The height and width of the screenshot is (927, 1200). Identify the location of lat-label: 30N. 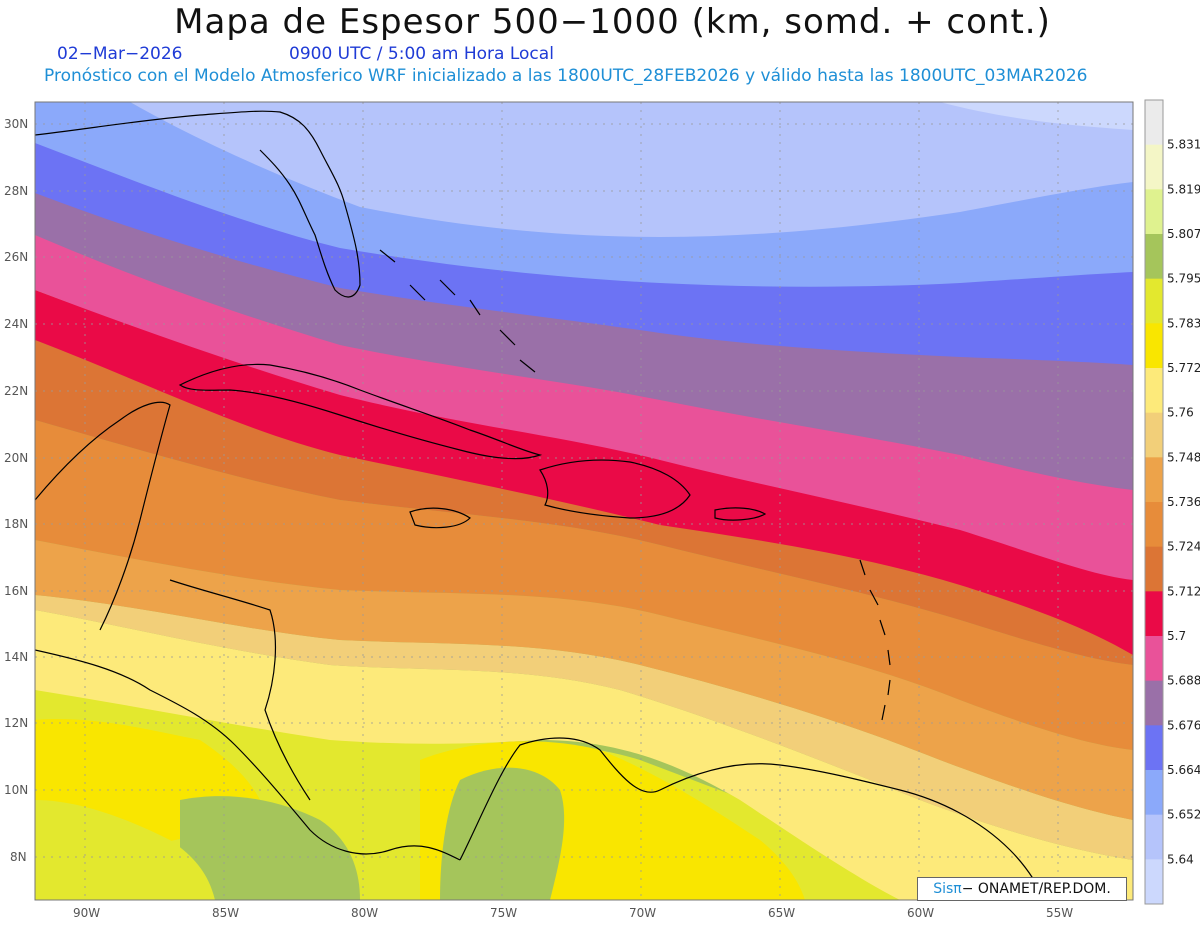
(16, 124).